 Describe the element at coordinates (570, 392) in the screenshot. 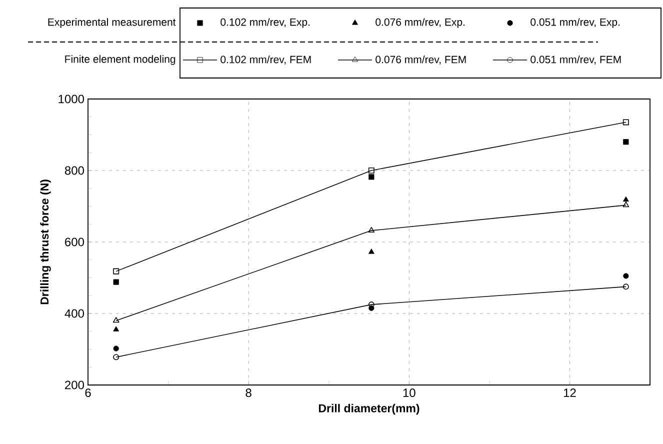

I see `x-tick-label: 12` at that location.